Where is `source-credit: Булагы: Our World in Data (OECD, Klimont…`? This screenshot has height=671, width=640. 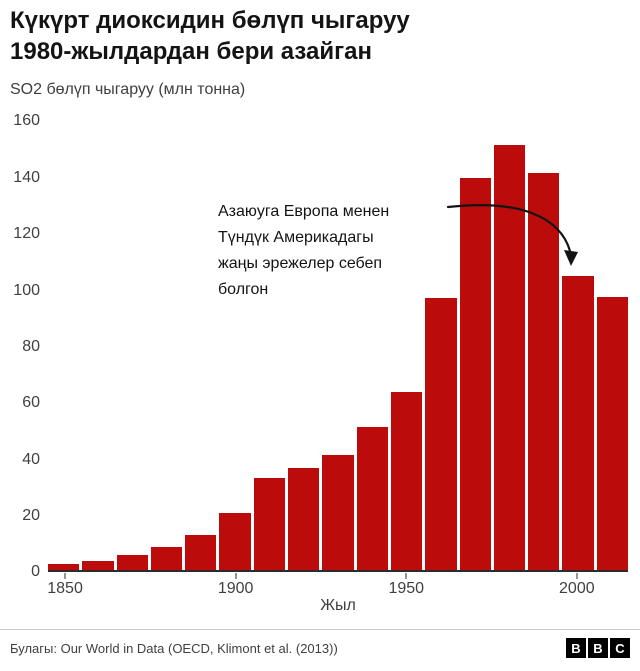
source-credit: Булагы: Our World in Data (OECD, Klimont… is located at coordinates (174, 648).